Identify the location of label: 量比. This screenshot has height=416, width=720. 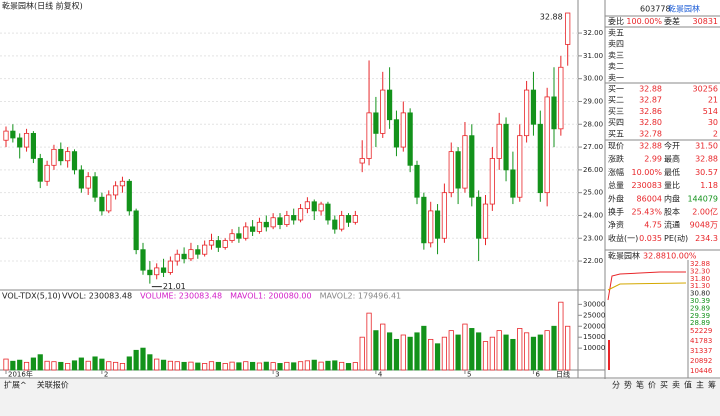
(672, 185).